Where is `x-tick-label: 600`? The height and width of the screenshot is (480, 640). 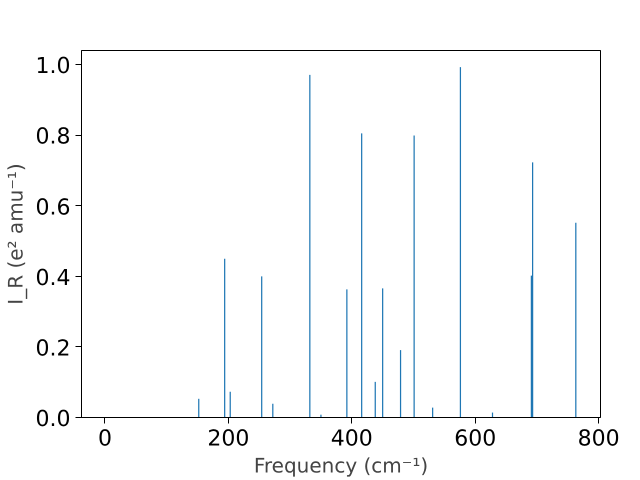
x-tick-label: 600 is located at coordinates (475, 439).